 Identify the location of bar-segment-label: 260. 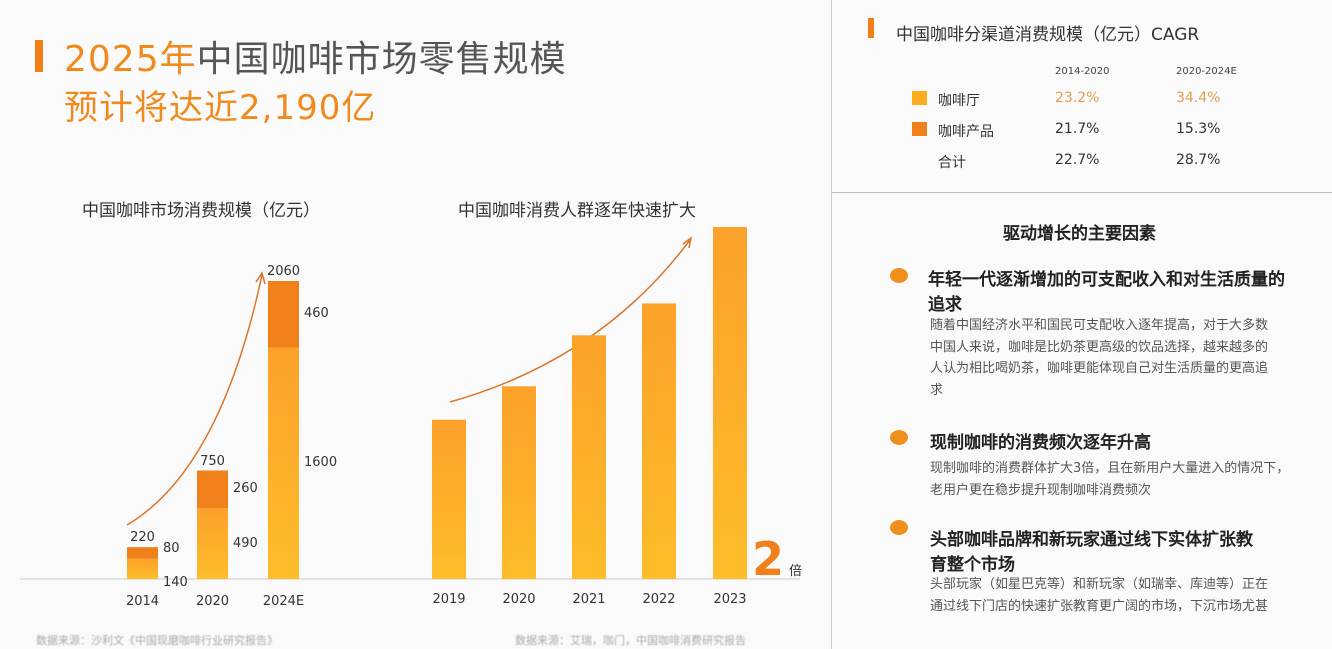
(245, 489).